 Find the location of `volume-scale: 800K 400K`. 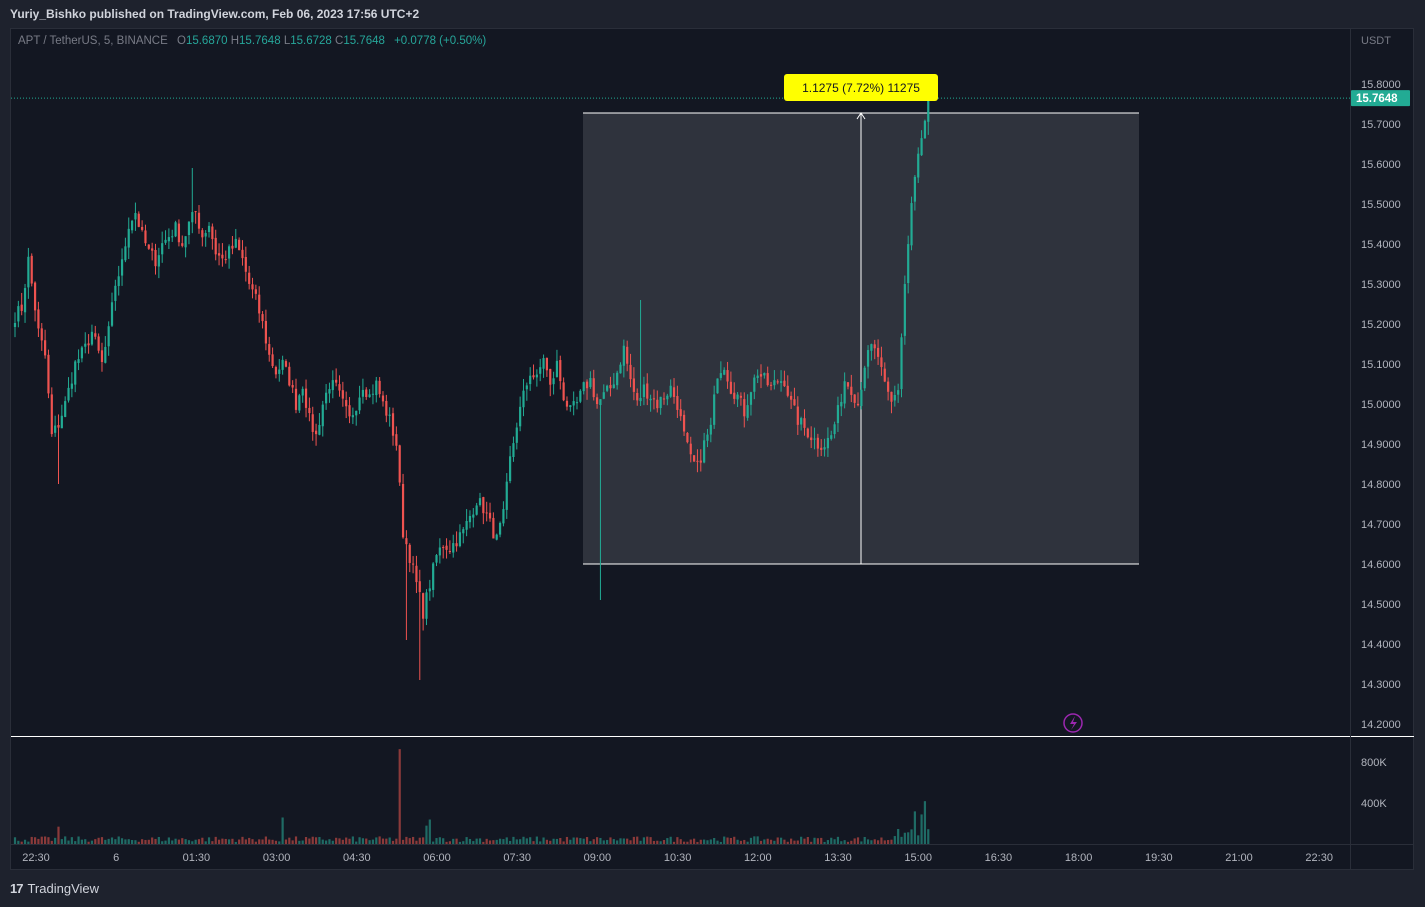

volume-scale: 800K 400K is located at coordinates (1374, 783).